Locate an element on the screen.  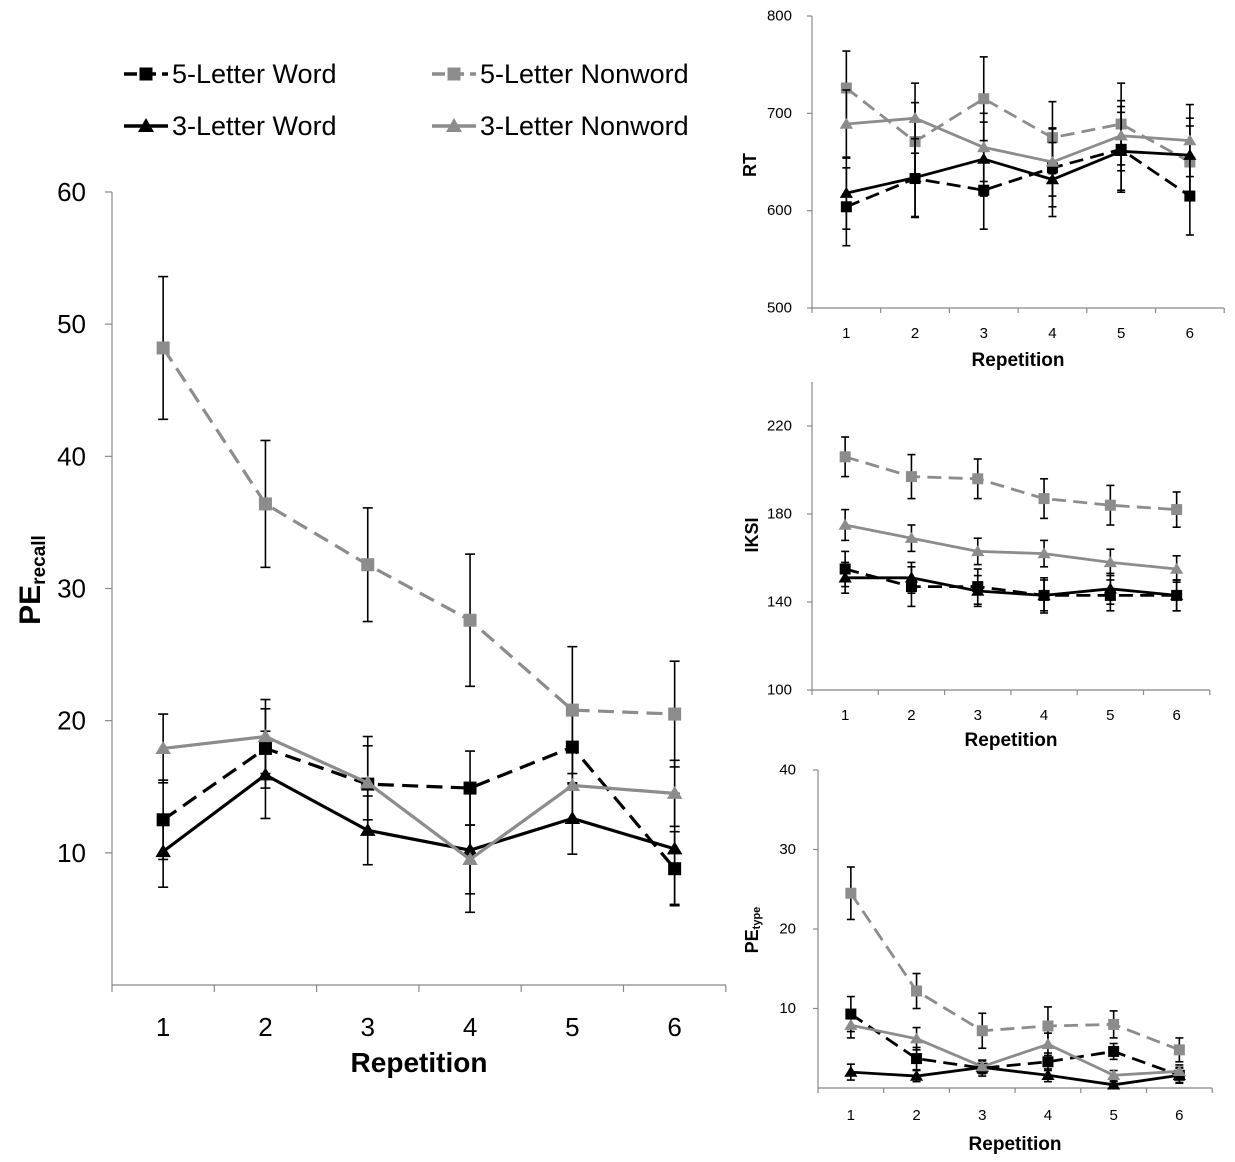
pe-recall-x-tick-label: 6 is located at coordinates (674, 1027).